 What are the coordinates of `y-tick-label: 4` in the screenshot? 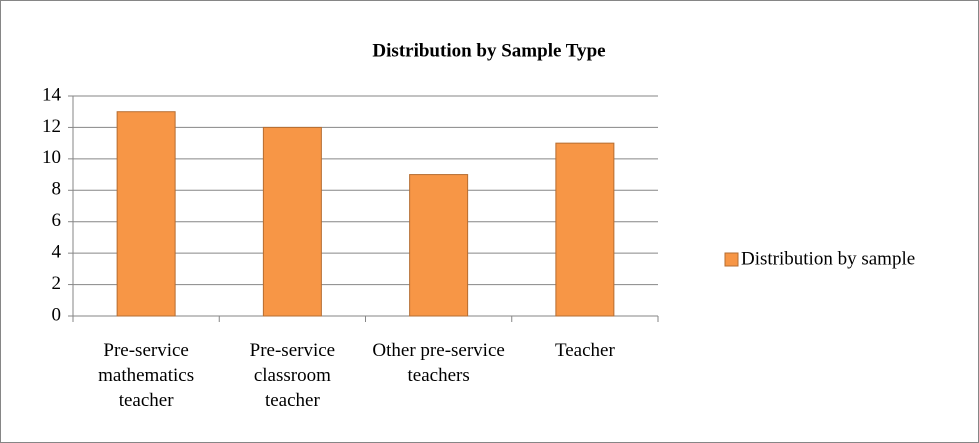 It's located at (57, 252).